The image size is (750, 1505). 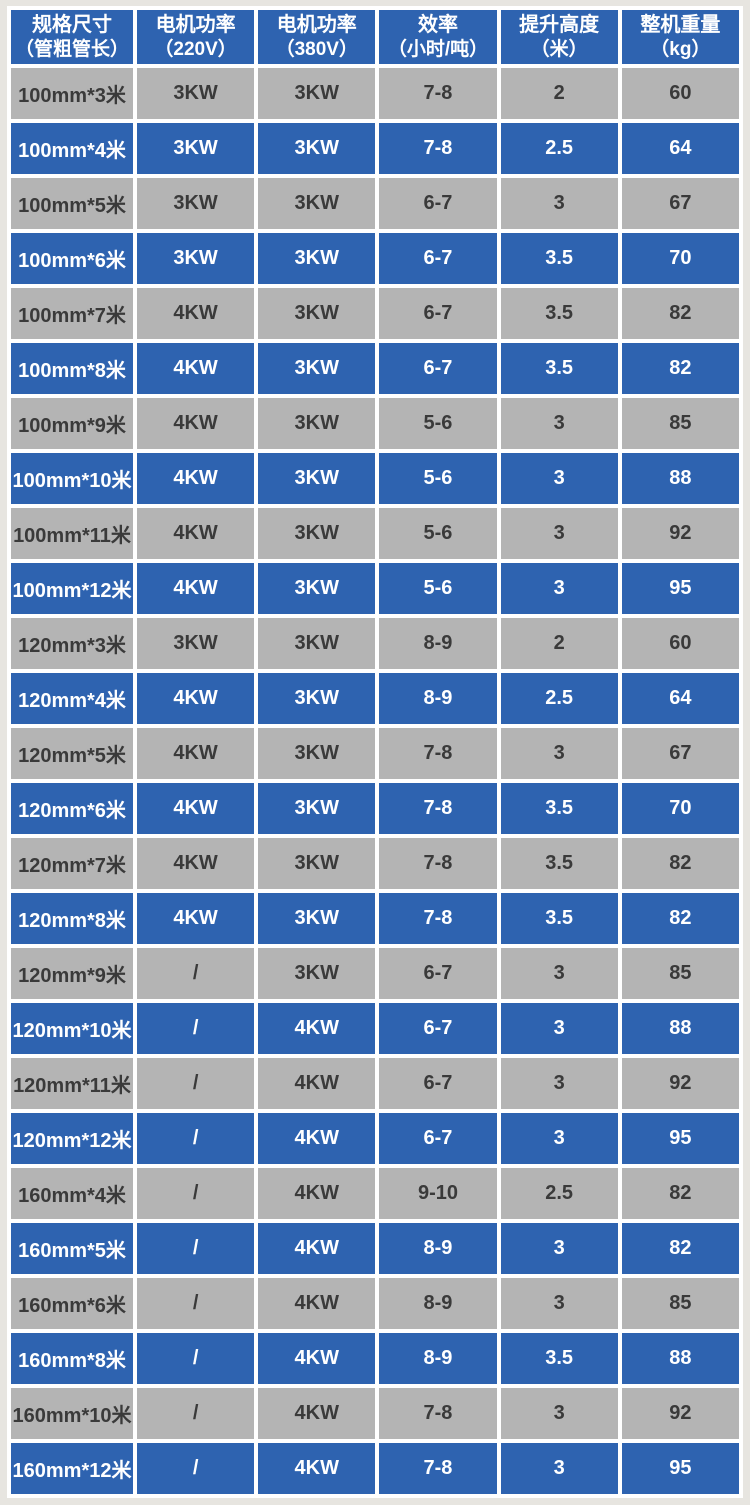 What do you see at coordinates (375, 1303) in the screenshot?
I see `table-row: 160mm*6米/4KW 8-9 3 85` at bounding box center [375, 1303].